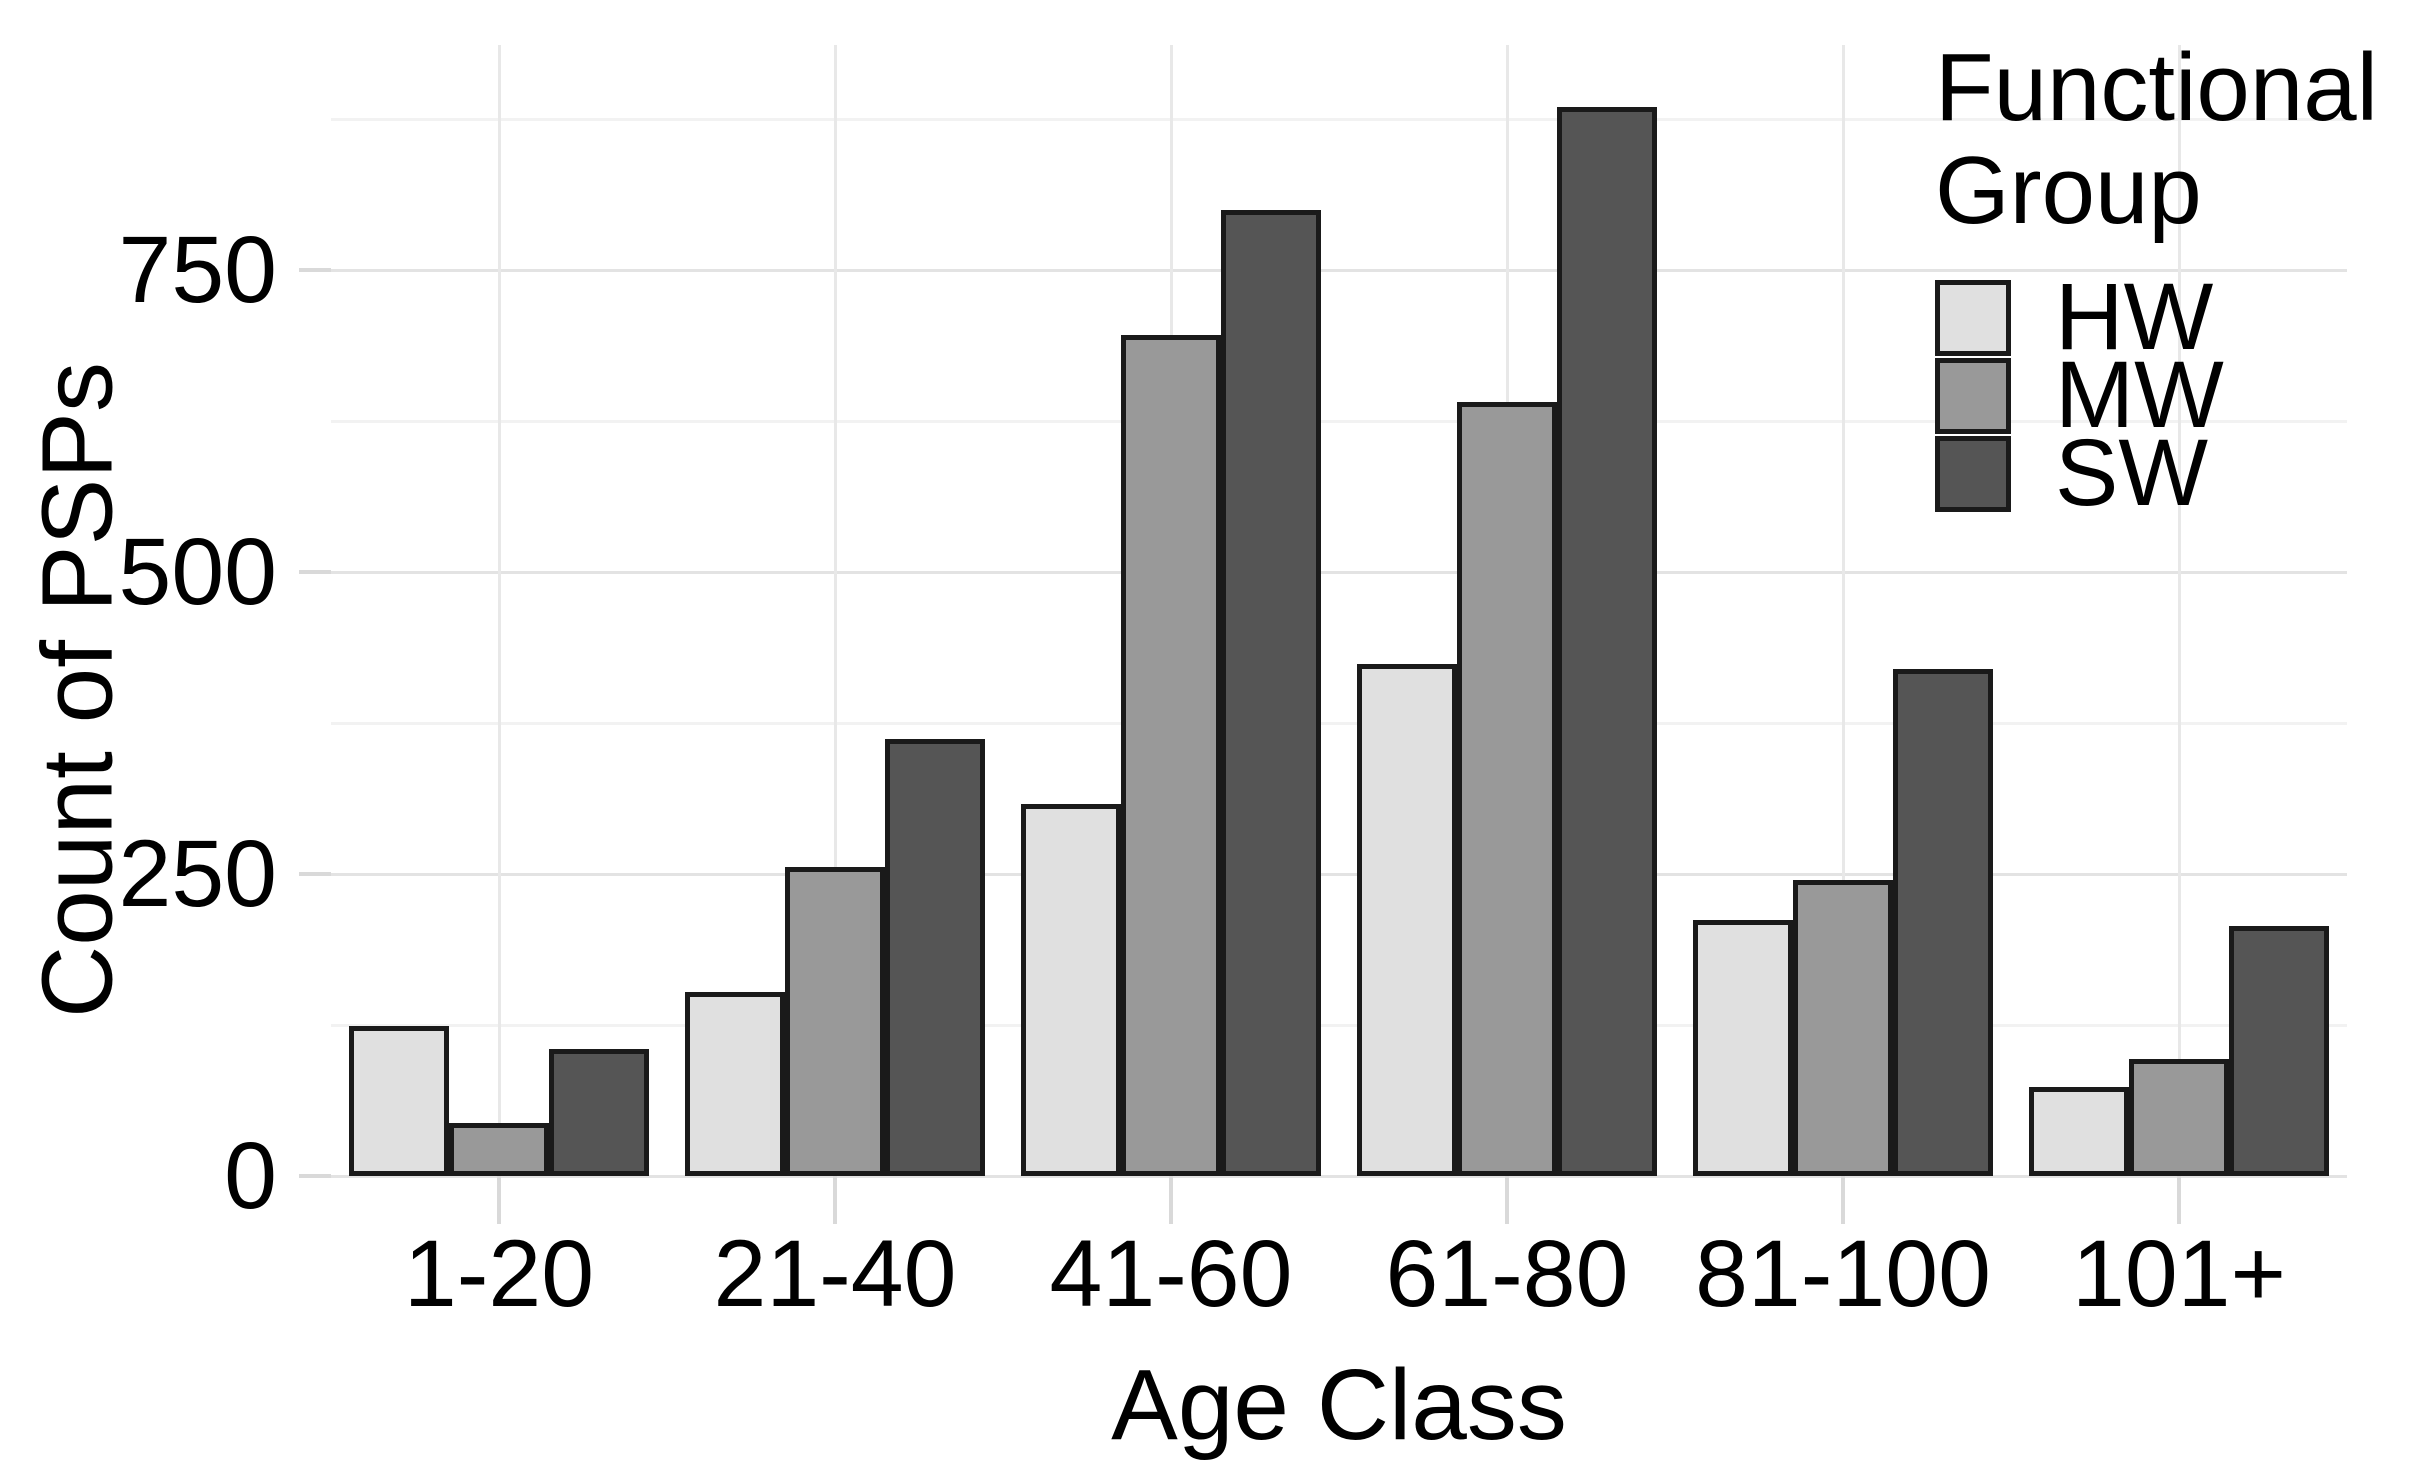 The width and height of the screenshot is (2411, 1462). I want to click on y-tick-label: 250, so click(197, 874).